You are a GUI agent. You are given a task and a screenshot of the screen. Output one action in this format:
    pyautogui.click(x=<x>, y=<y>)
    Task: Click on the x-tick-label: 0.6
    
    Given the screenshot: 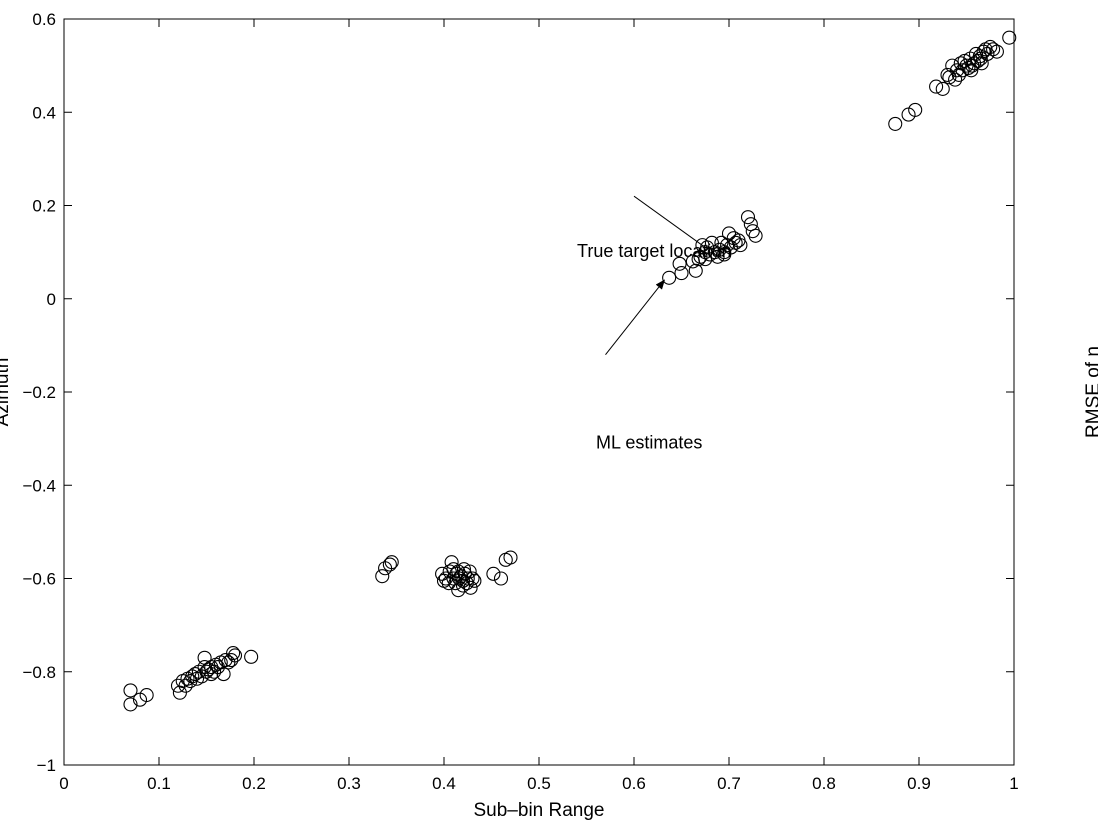 What is the action you would take?
    pyautogui.click(x=634, y=783)
    